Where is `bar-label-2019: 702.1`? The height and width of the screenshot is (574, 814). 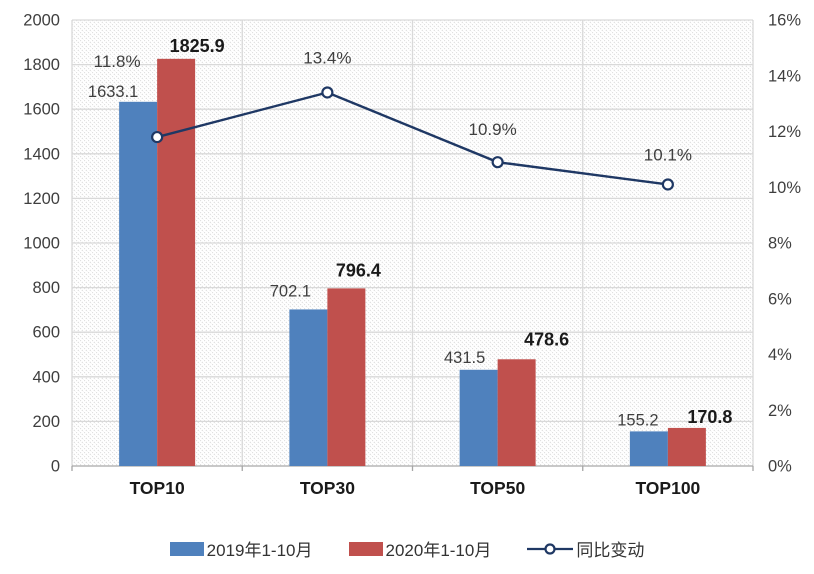 bar-label-2019: 702.1 is located at coordinates (290, 291).